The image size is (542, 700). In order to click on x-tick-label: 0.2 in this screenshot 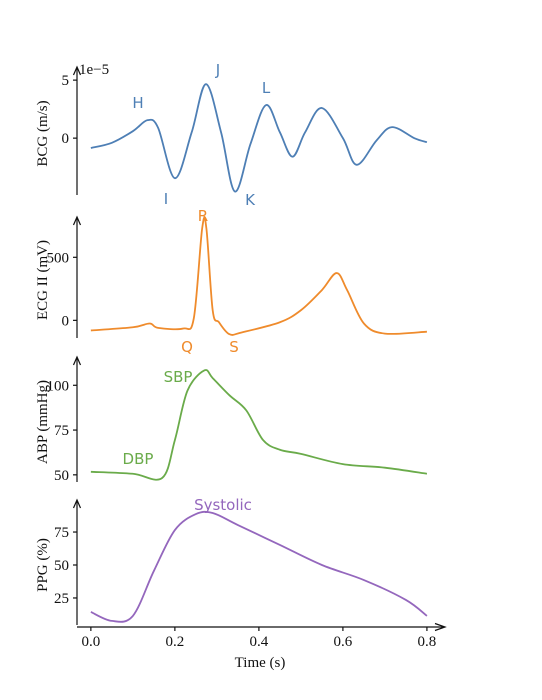, I will do `click(175, 642)`.